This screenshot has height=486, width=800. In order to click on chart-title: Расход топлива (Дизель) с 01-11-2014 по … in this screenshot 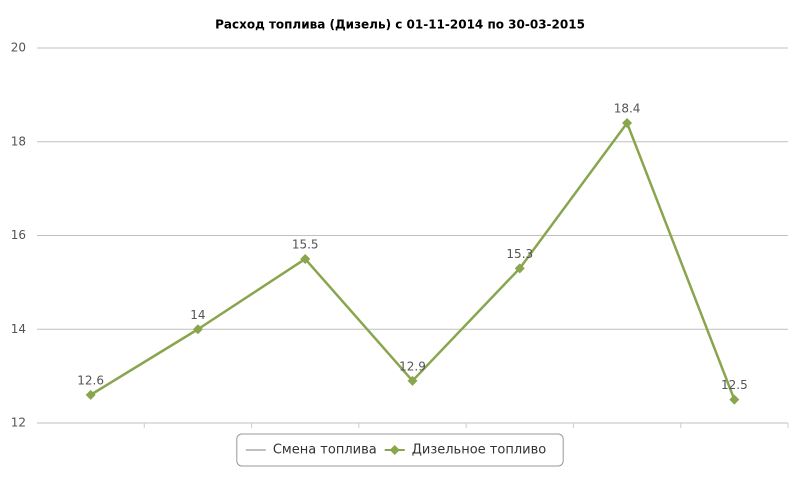, I will do `click(400, 25)`.